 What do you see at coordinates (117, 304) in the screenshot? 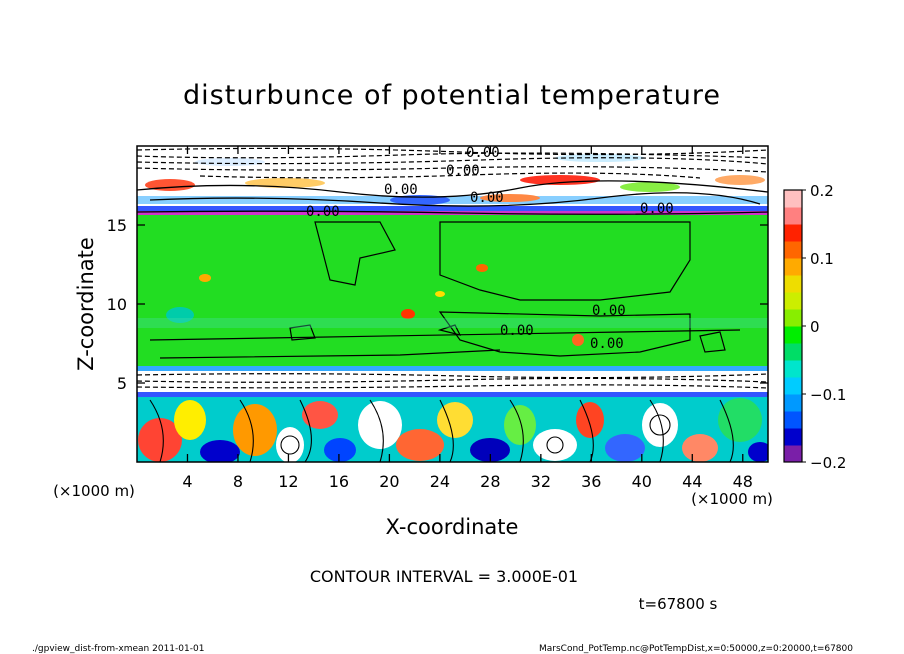
I see `y-tick-label: 10` at bounding box center [117, 304].